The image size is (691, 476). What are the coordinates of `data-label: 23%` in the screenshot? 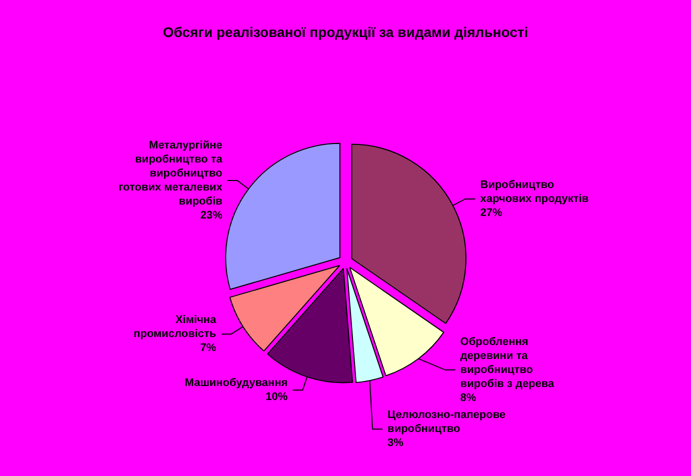 It's located at (211, 216).